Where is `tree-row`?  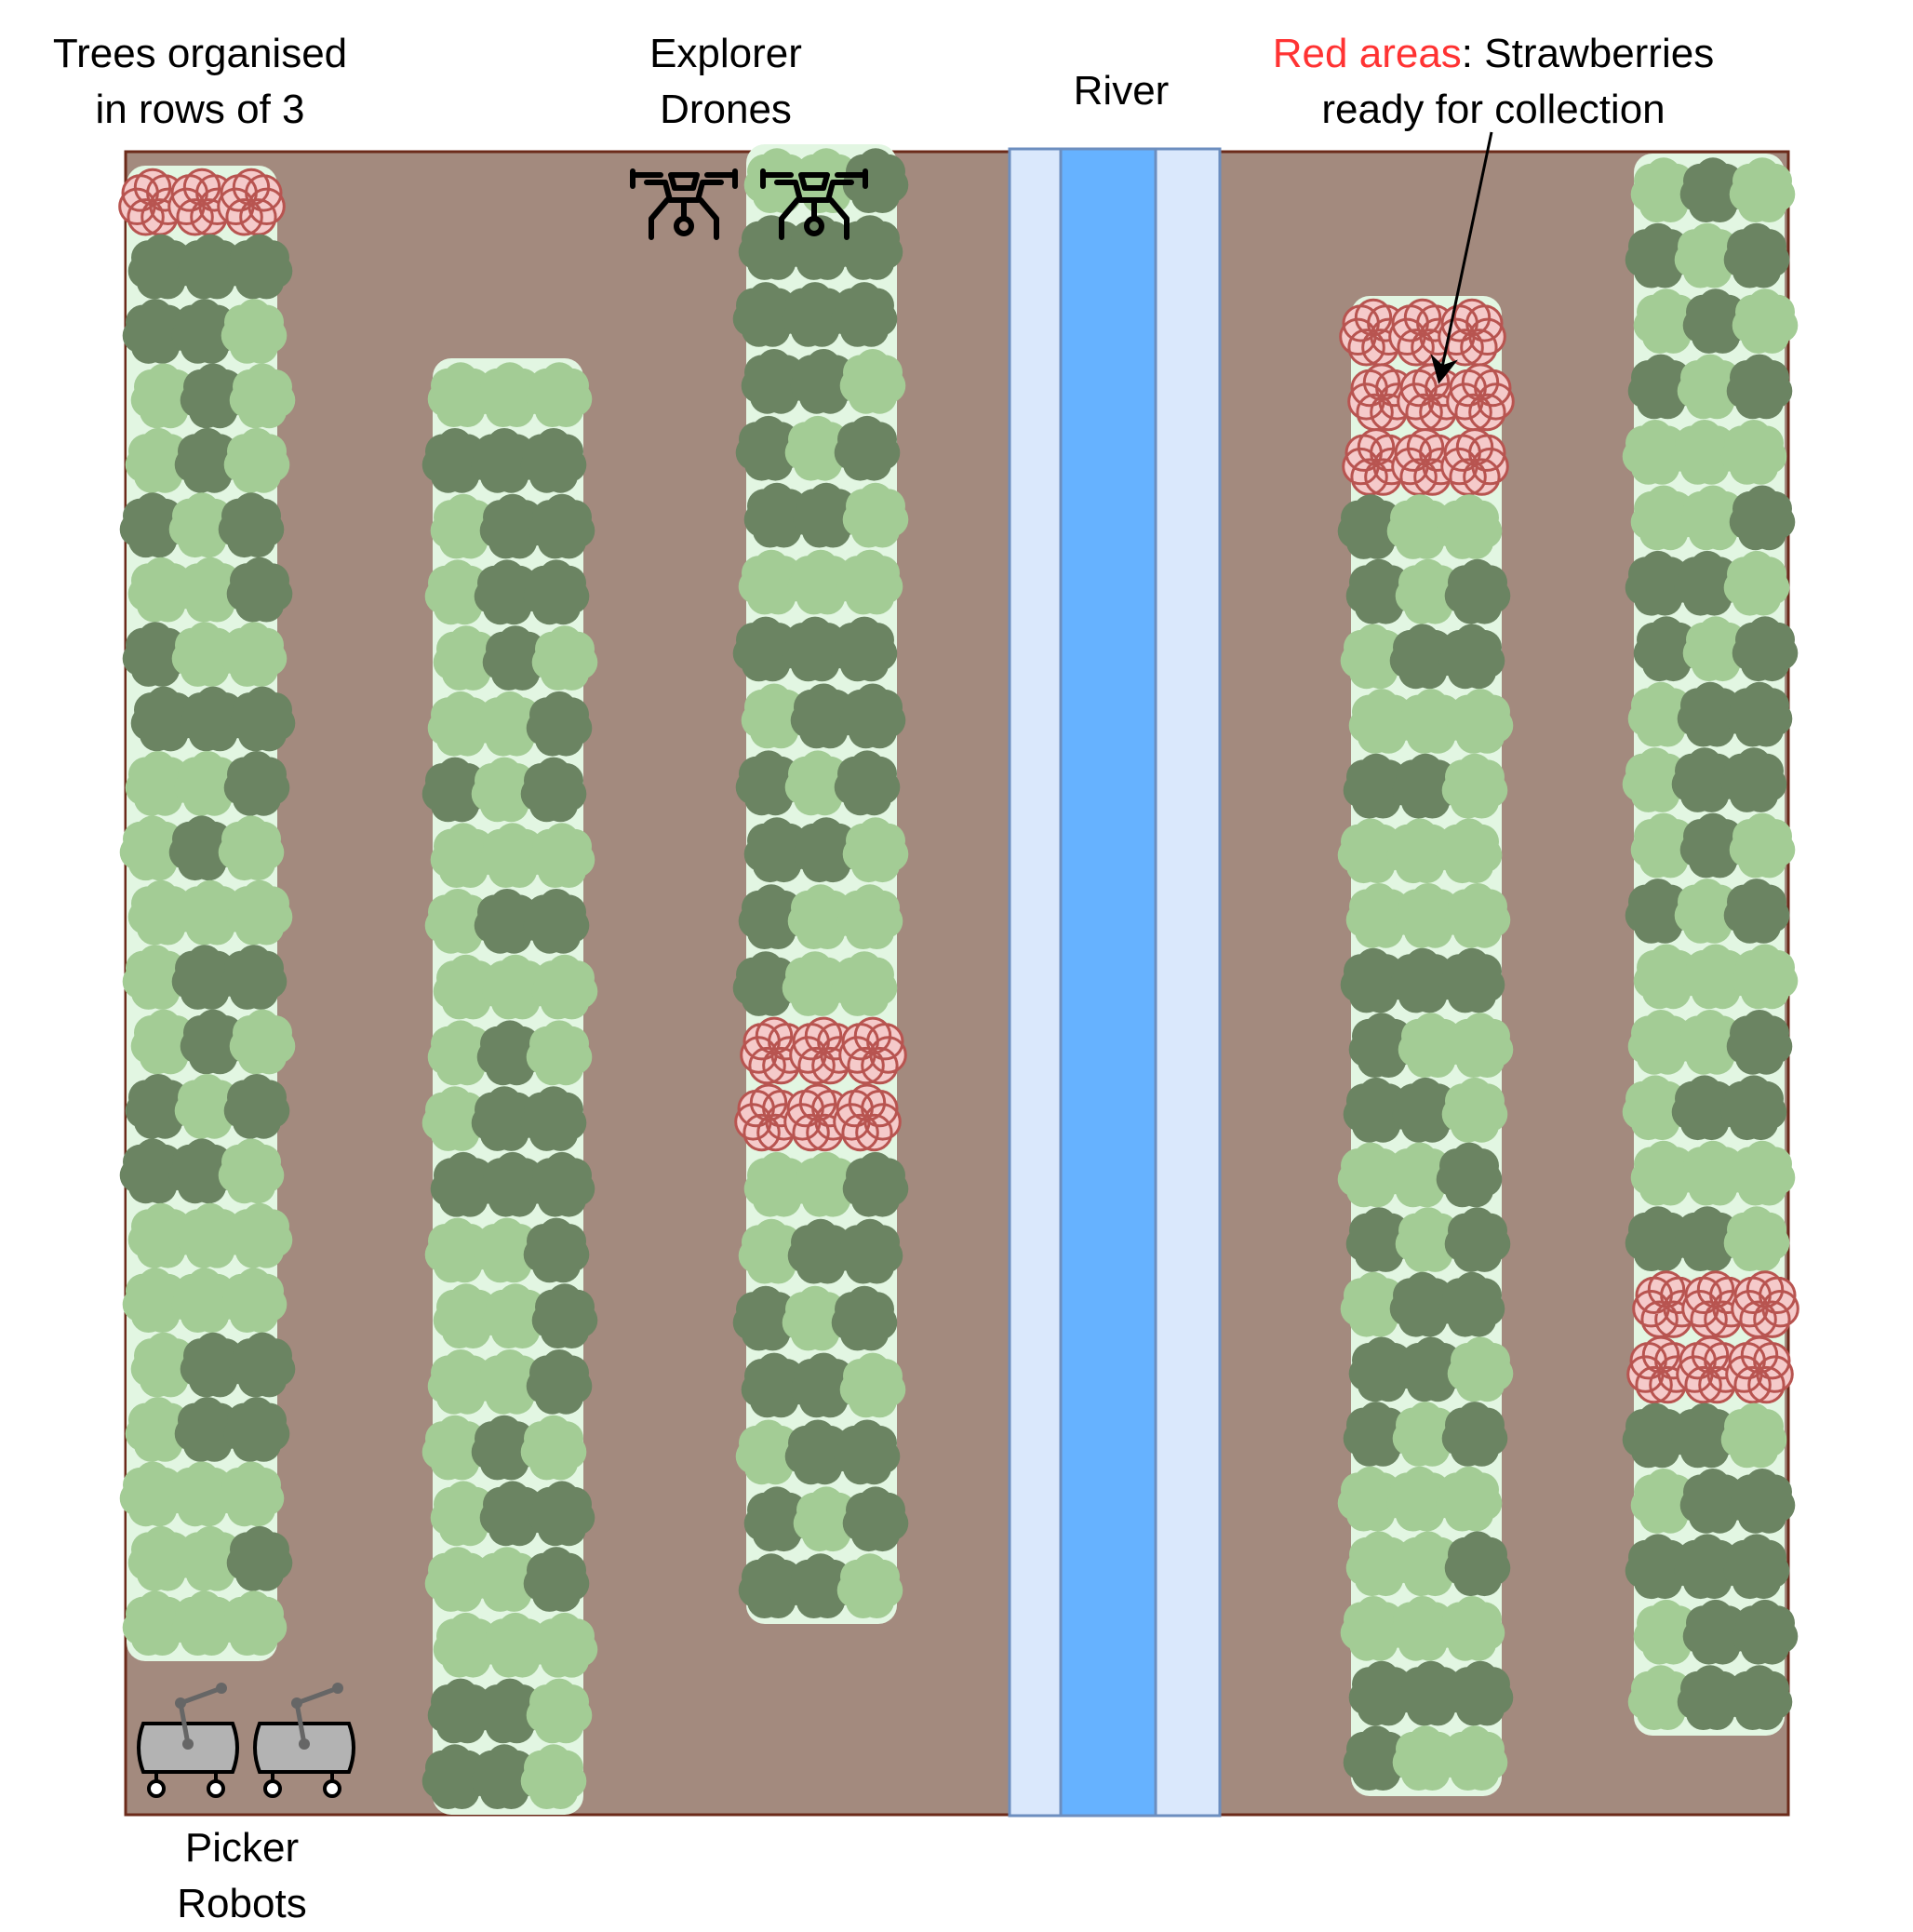
tree-row is located at coordinates (509, 1086).